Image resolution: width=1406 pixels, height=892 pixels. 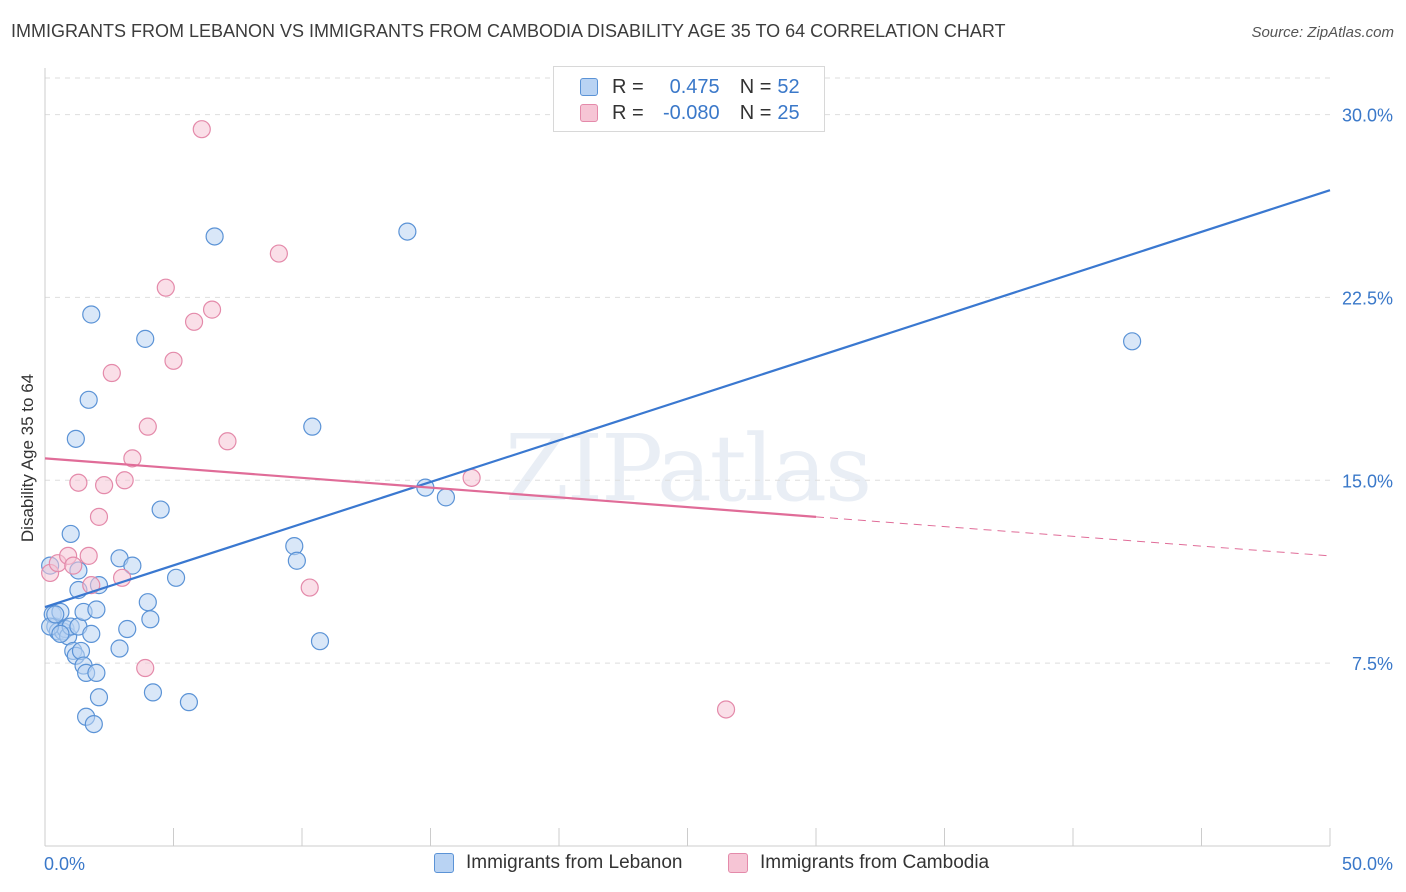 What do you see at coordinates (687, 468) in the screenshot?
I see `watermark: ZIPatlas` at bounding box center [687, 468].